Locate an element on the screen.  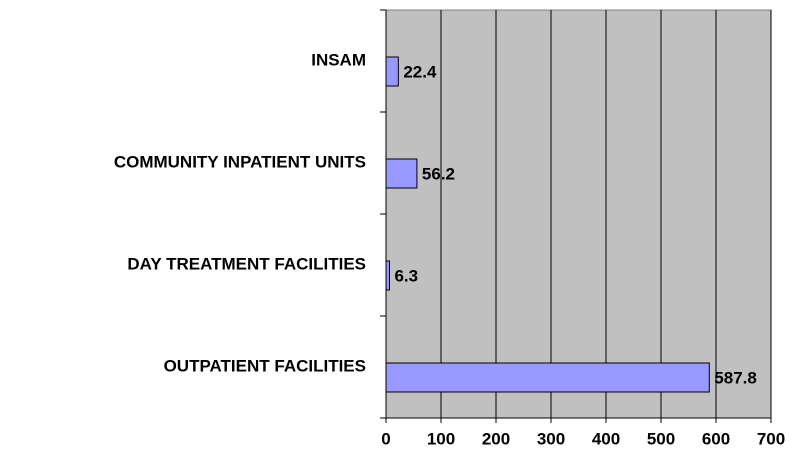
x-tick-label: 100 is located at coordinates (441, 438).